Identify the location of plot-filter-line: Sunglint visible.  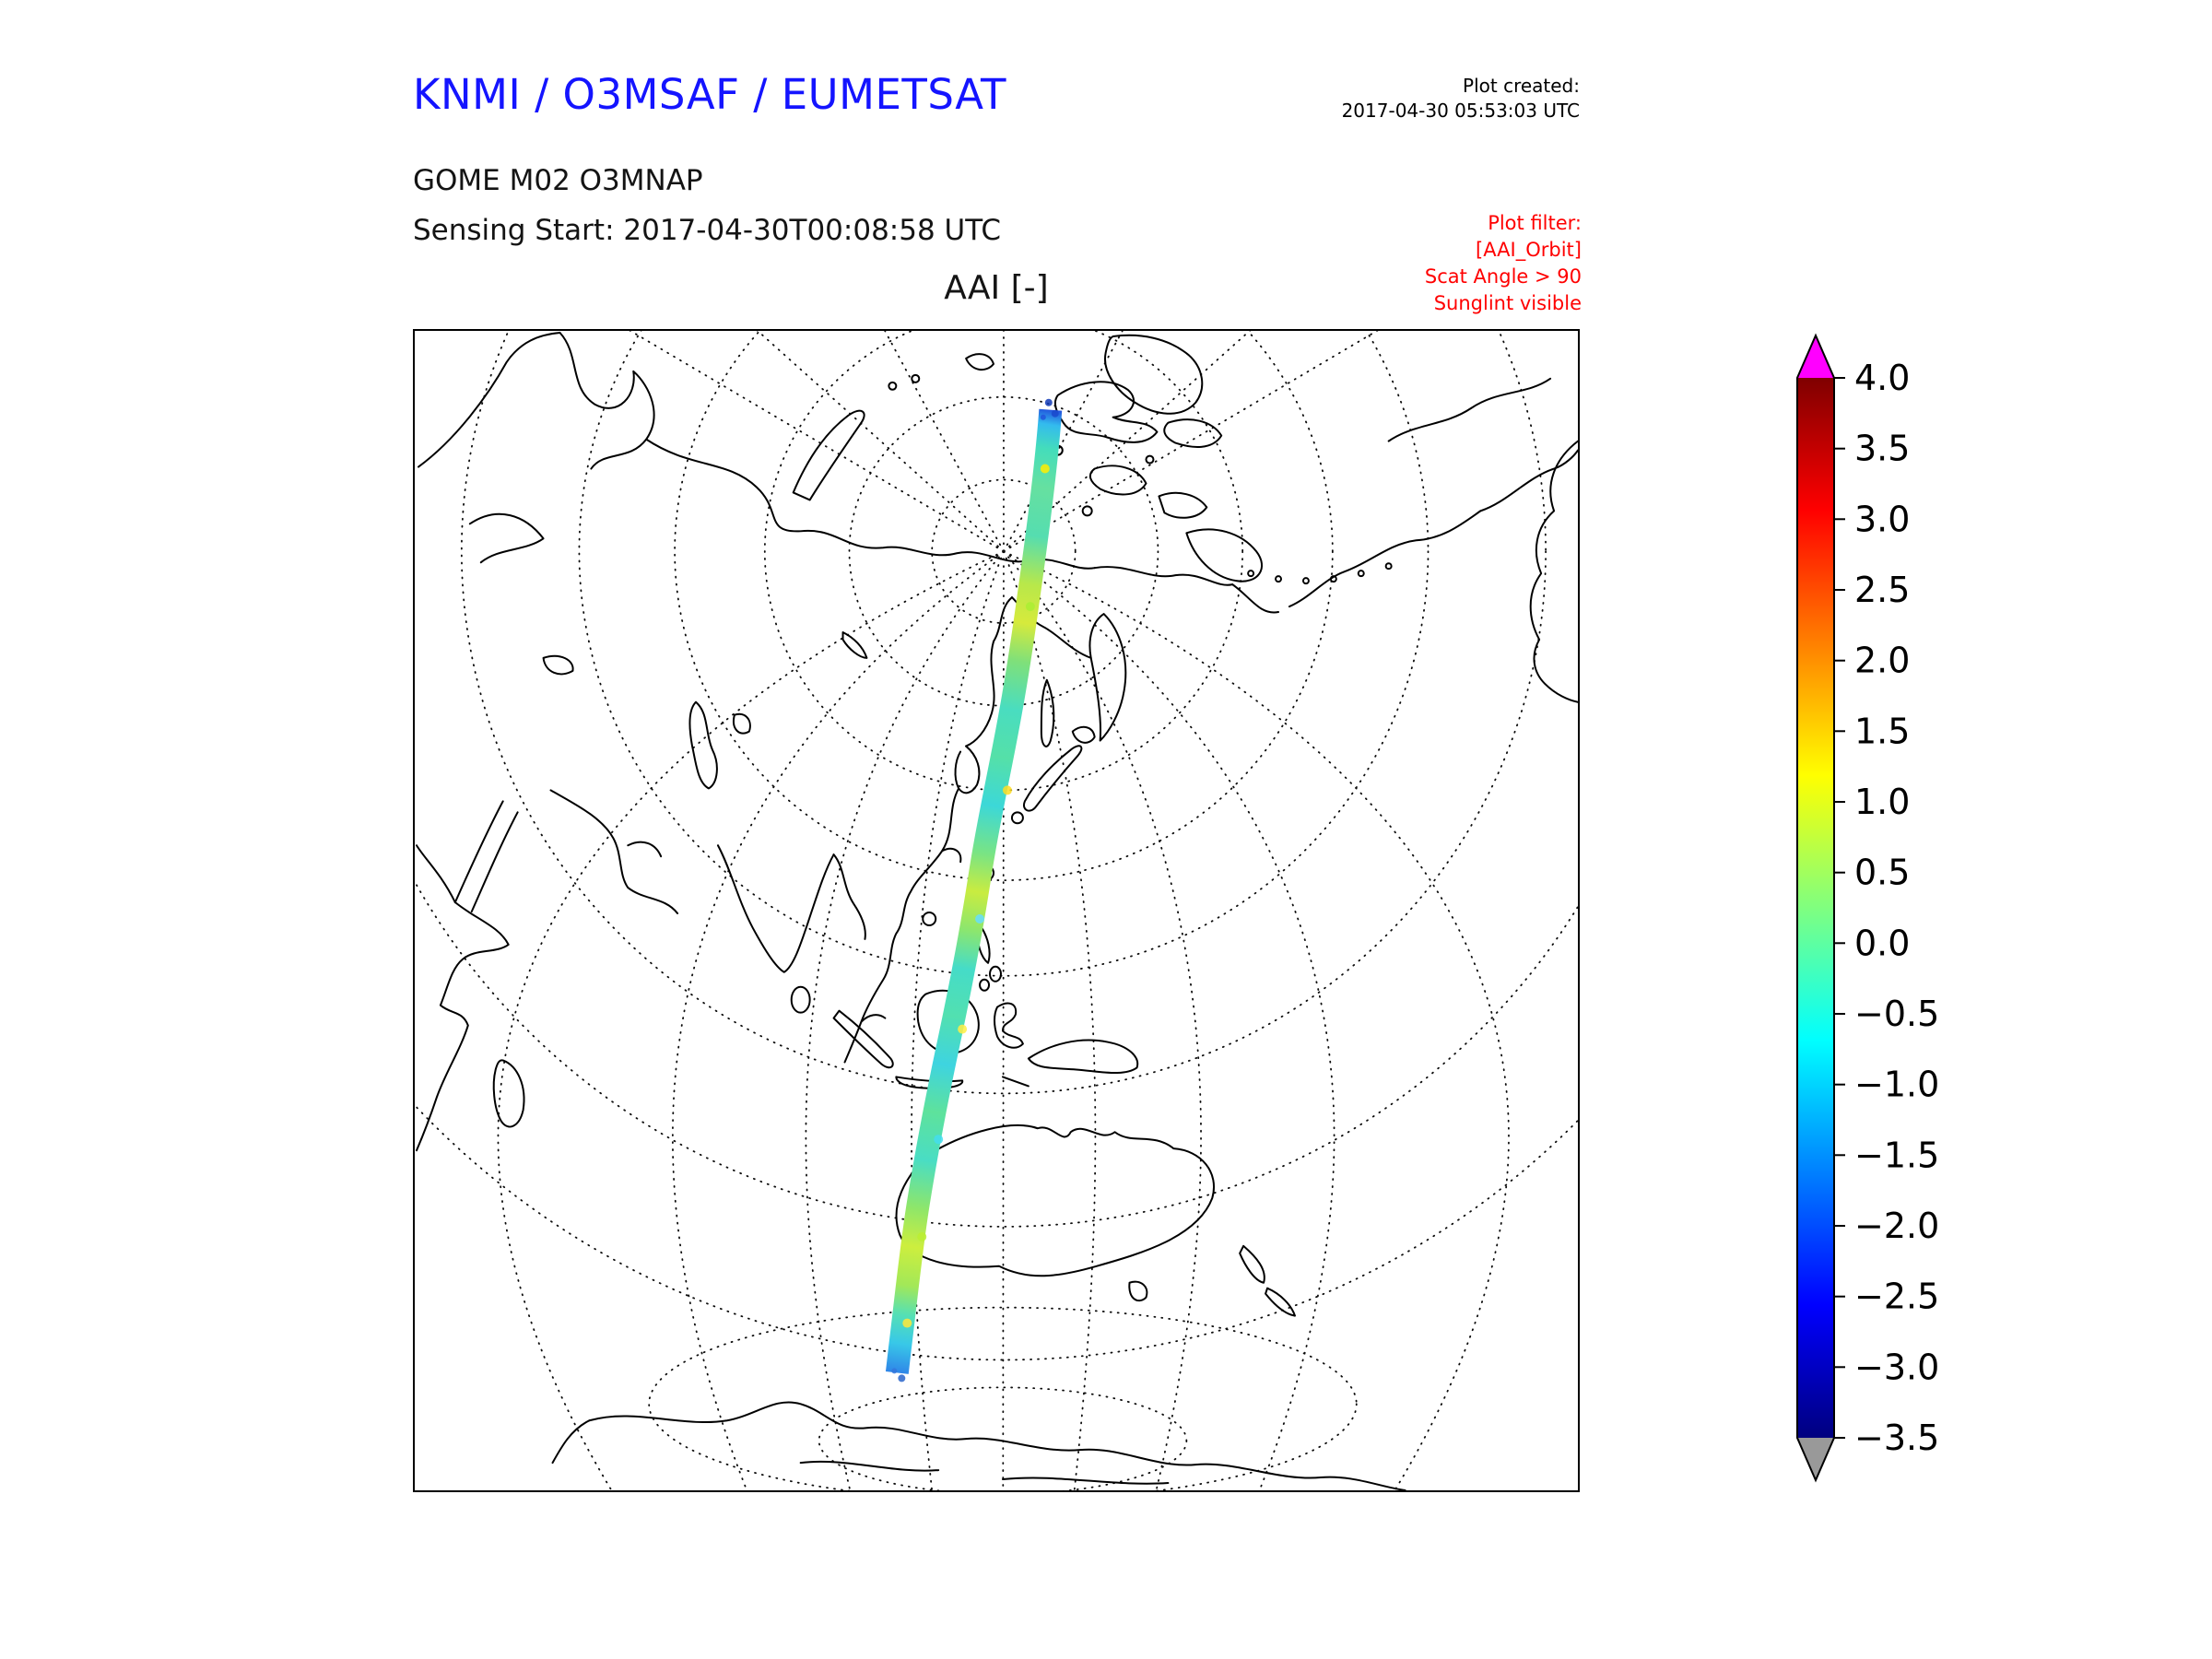
(1507, 303).